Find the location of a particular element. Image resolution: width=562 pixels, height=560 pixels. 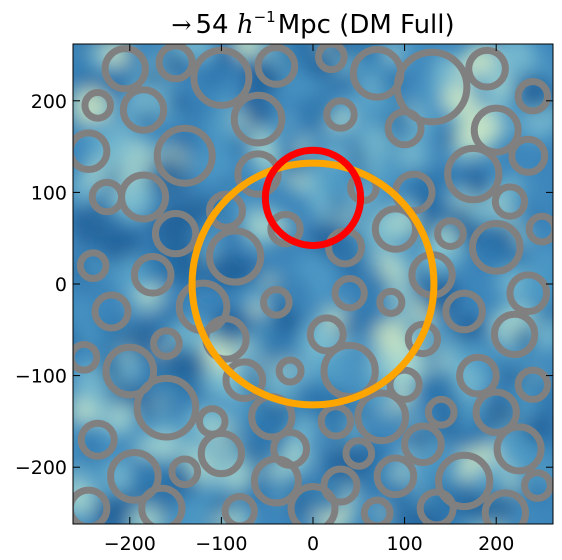

x-tick-label: −100 is located at coordinates (221, 544).